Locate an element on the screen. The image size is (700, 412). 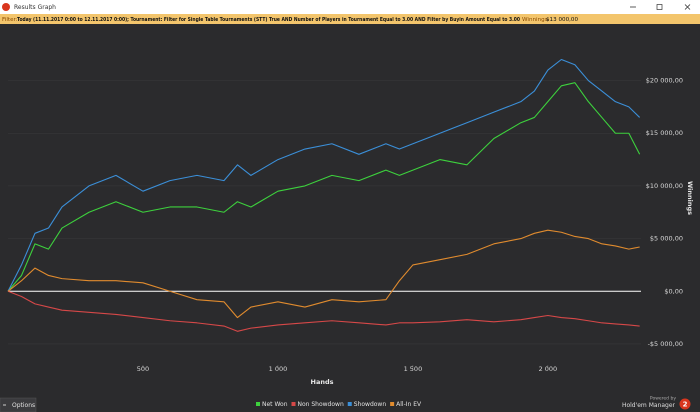
legend-label: All-In EV is located at coordinates (409, 404).